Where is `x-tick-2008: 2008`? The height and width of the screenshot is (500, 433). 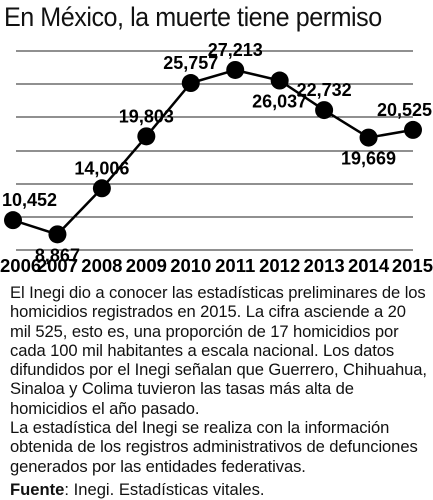 x-tick-2008: 2008 is located at coordinates (101, 265).